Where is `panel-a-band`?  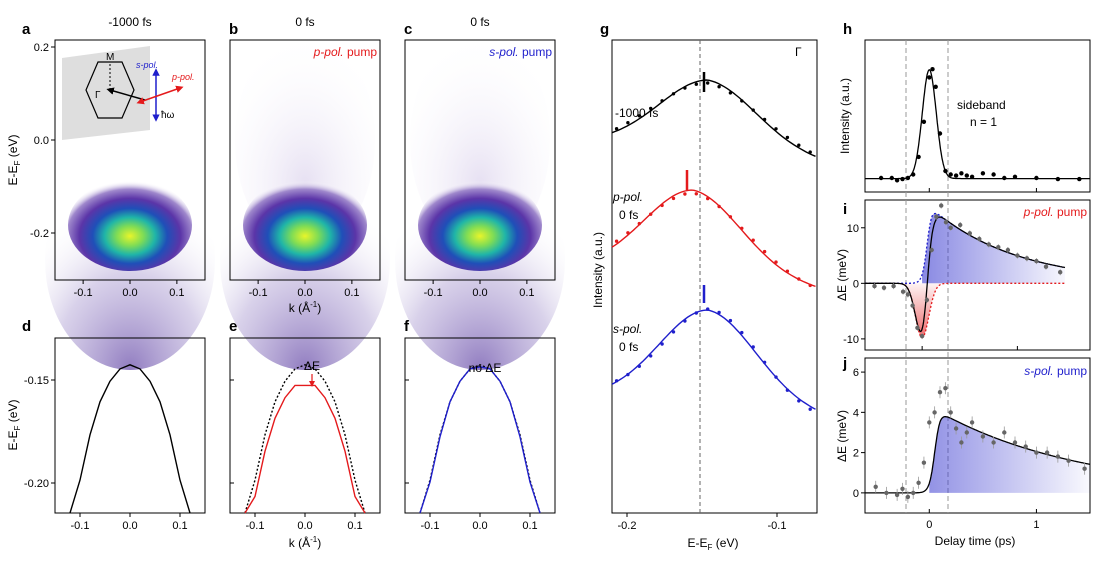
panel-a-band is located at coordinates (130, 225).